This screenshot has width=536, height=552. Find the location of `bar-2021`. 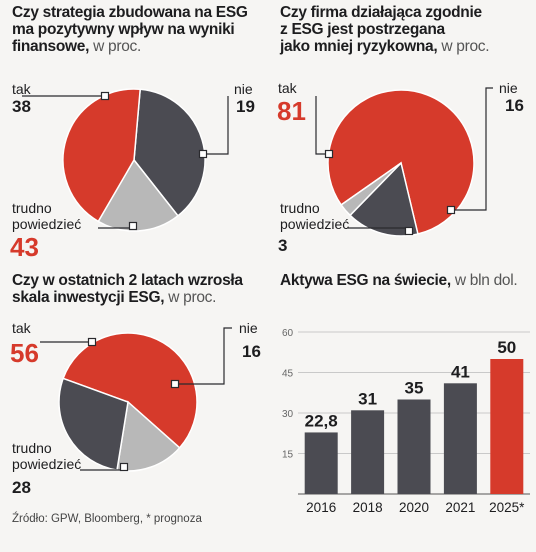

bar-2021 is located at coordinates (460, 438).